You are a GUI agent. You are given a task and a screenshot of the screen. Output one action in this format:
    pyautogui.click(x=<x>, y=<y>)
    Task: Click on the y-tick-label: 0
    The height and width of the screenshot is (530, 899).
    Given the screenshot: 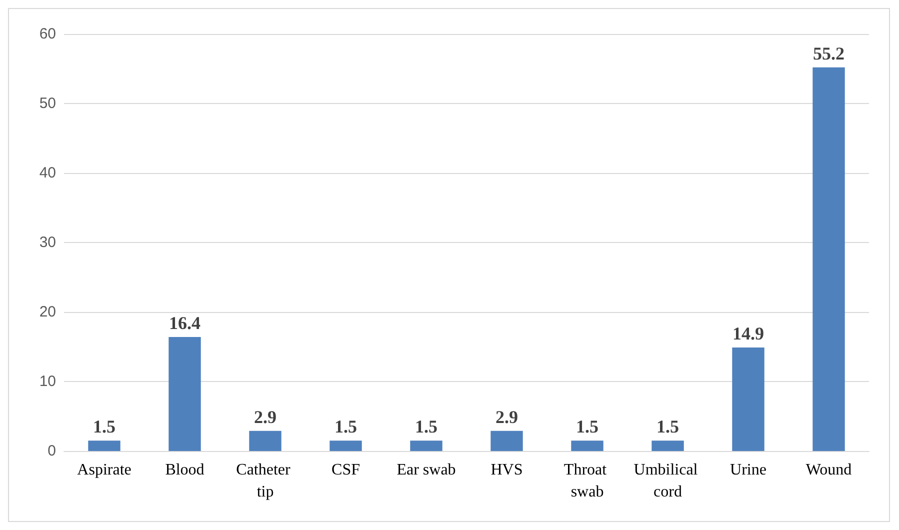 What is the action you would take?
    pyautogui.click(x=52, y=451)
    